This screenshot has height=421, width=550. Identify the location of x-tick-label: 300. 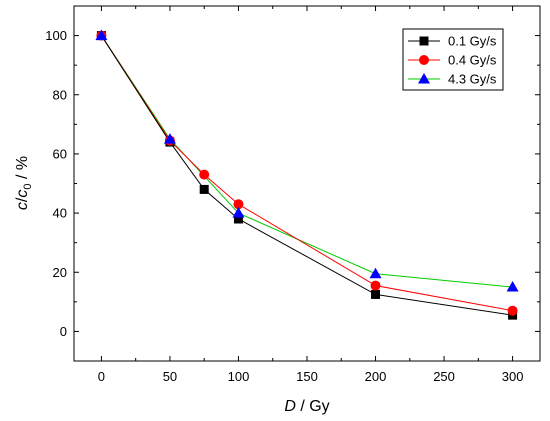
(513, 376).